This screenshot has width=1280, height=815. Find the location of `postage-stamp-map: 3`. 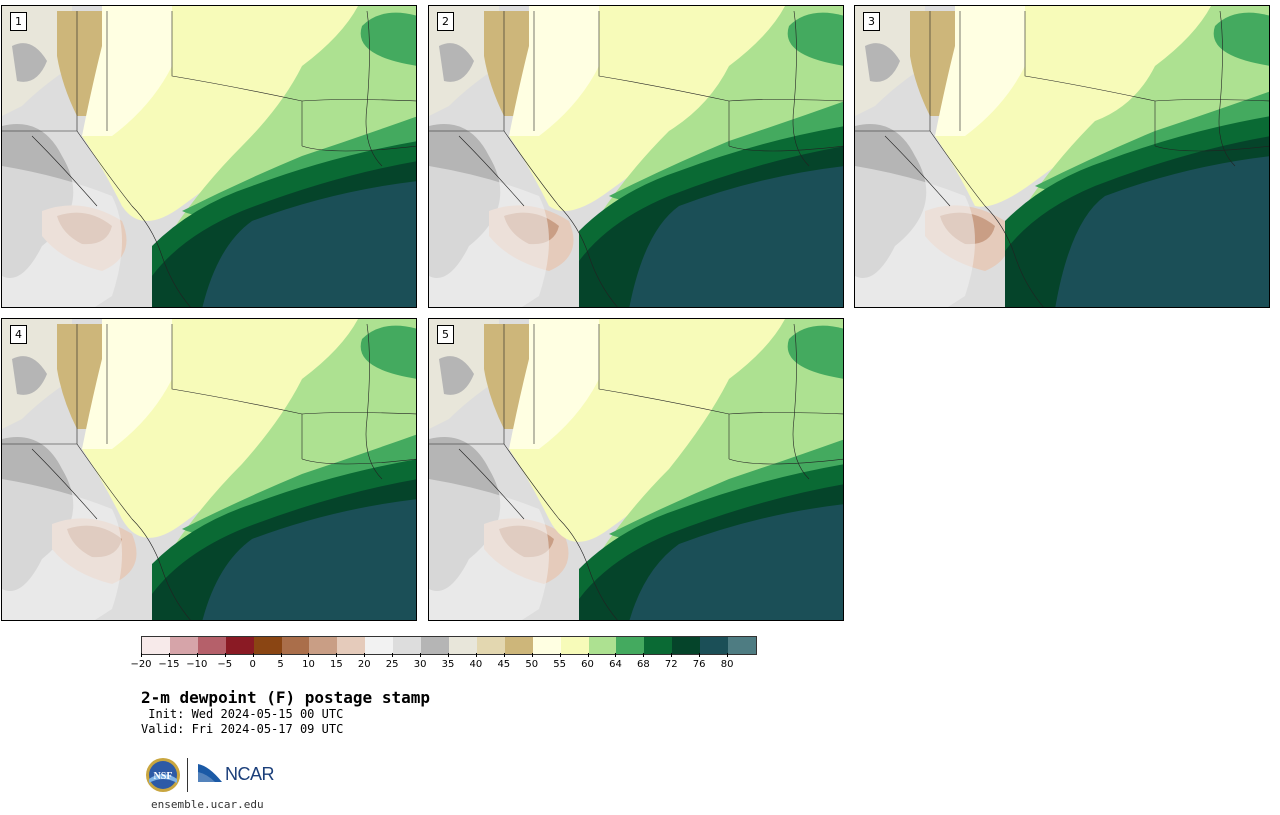

postage-stamp-map: 3 is located at coordinates (1062, 156).